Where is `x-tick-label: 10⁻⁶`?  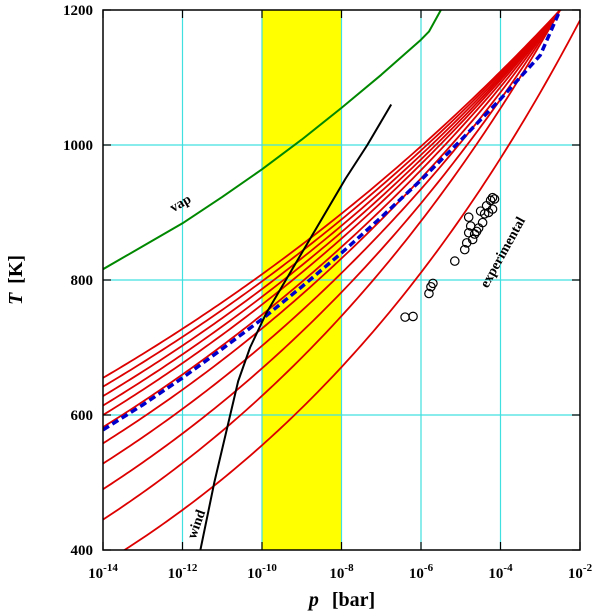 x-tick-label: 10⁻⁶ is located at coordinates (421, 572).